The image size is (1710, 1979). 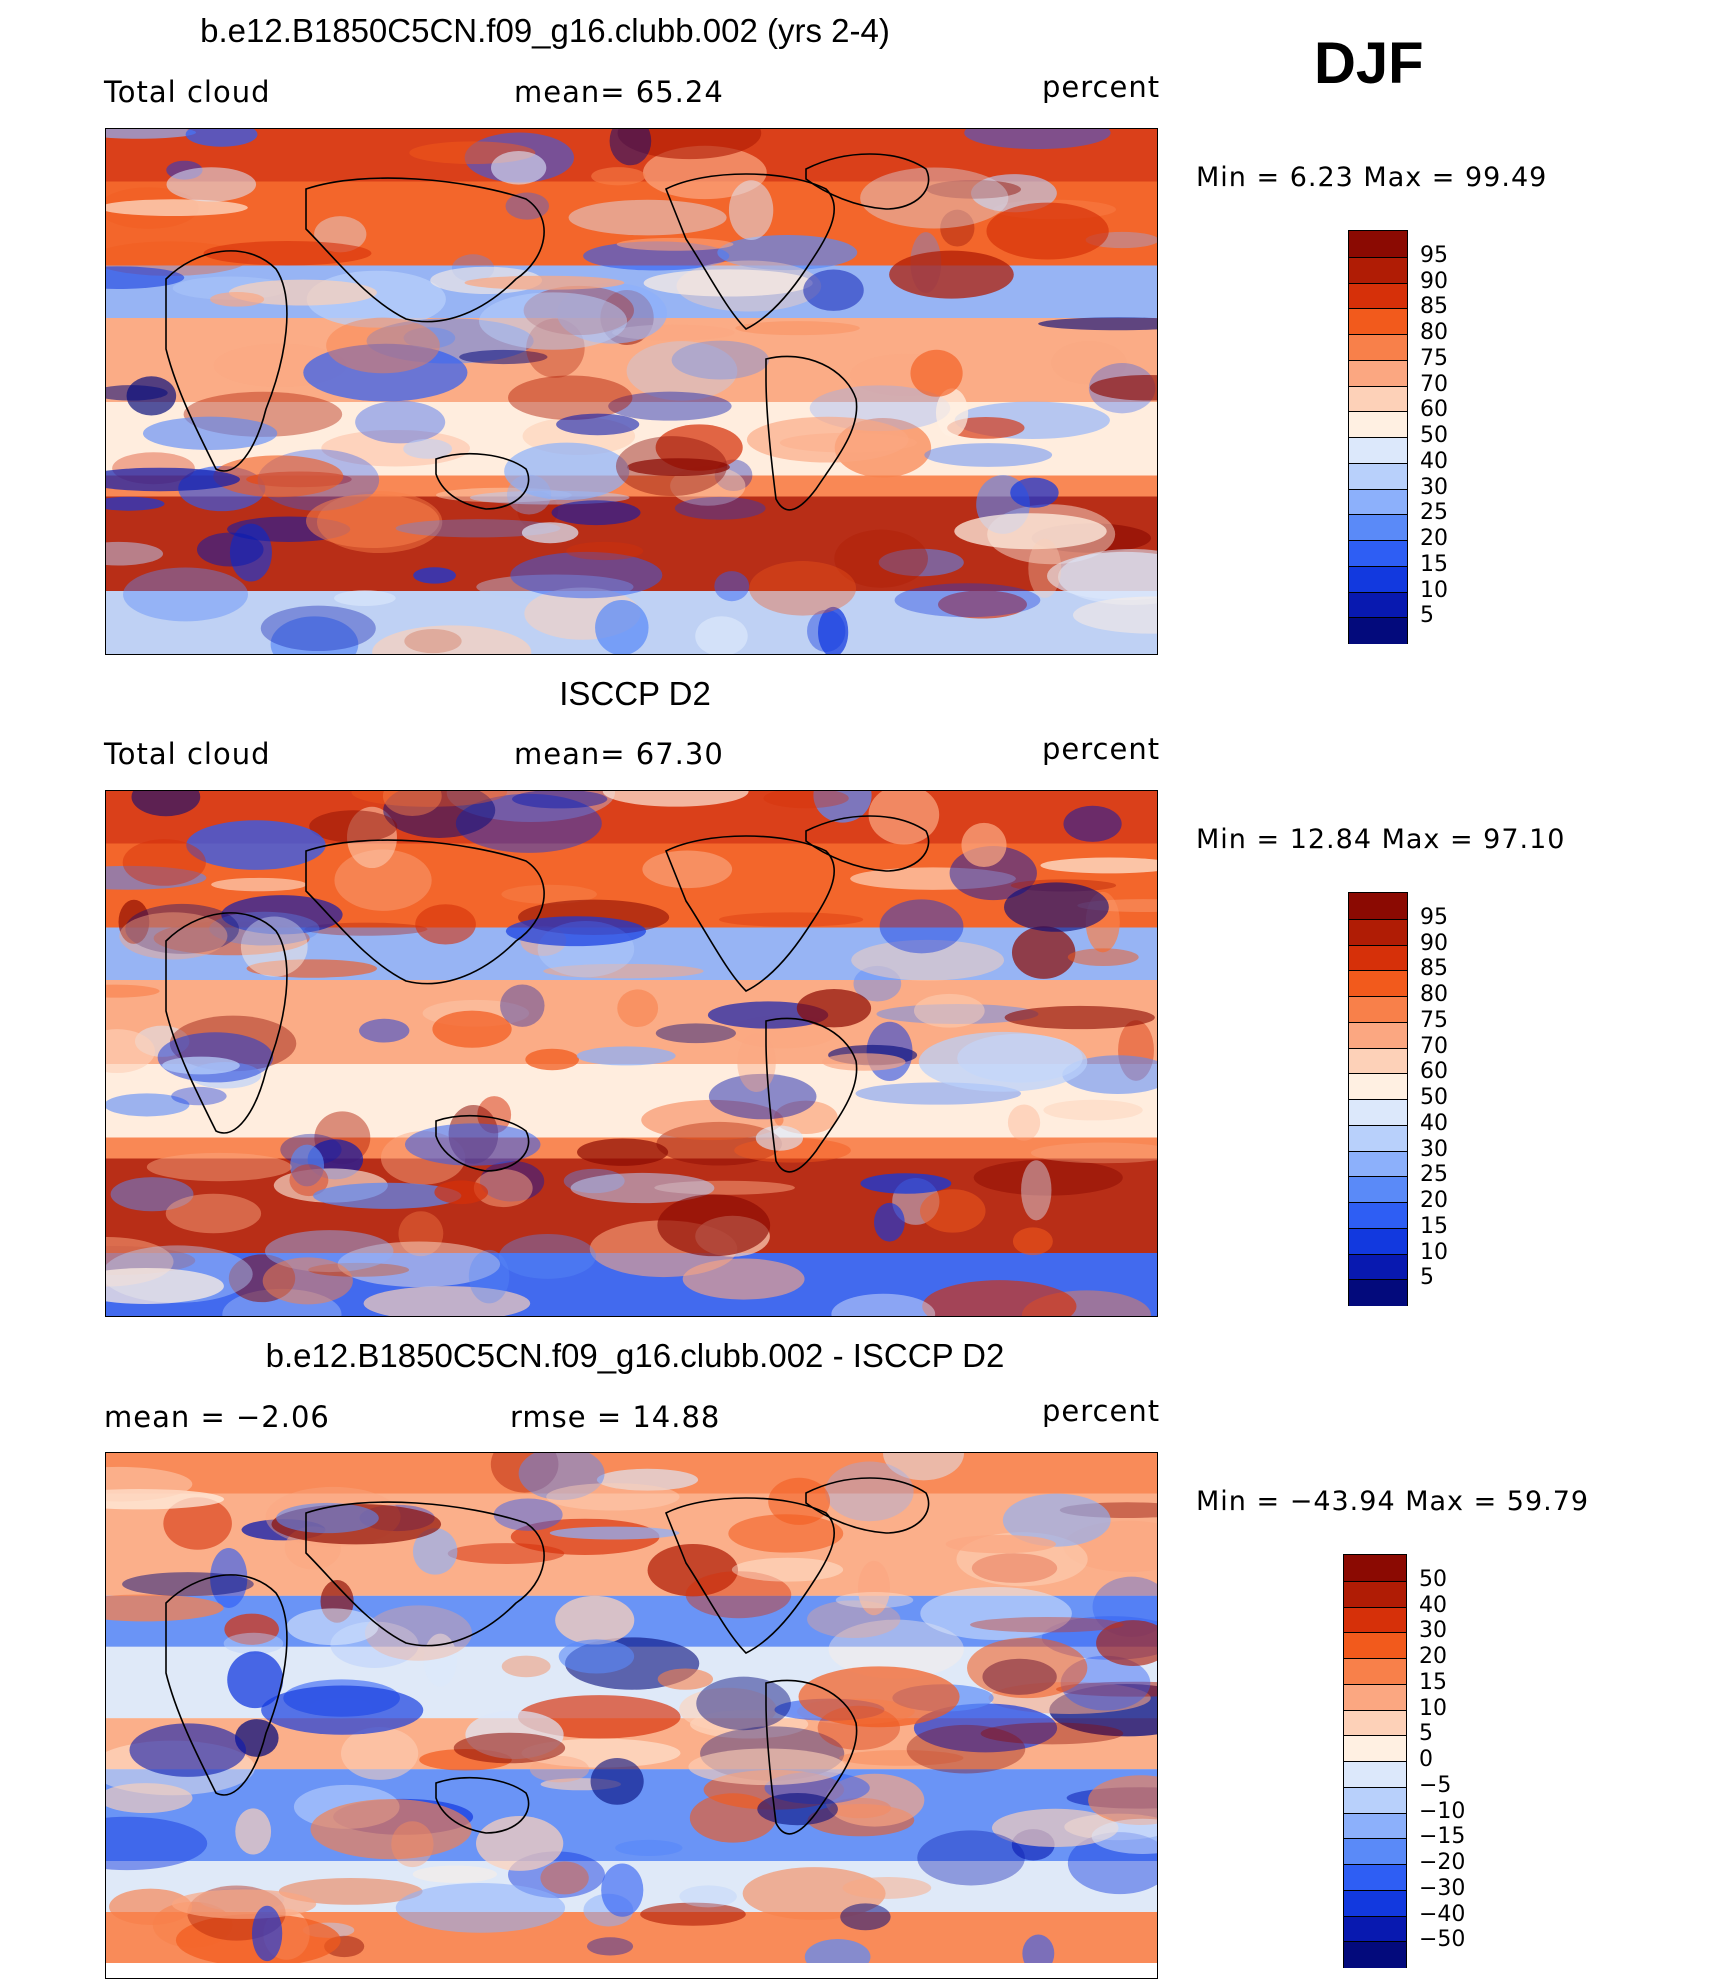 I want to click on season-label: DJF, so click(x=1369, y=63).